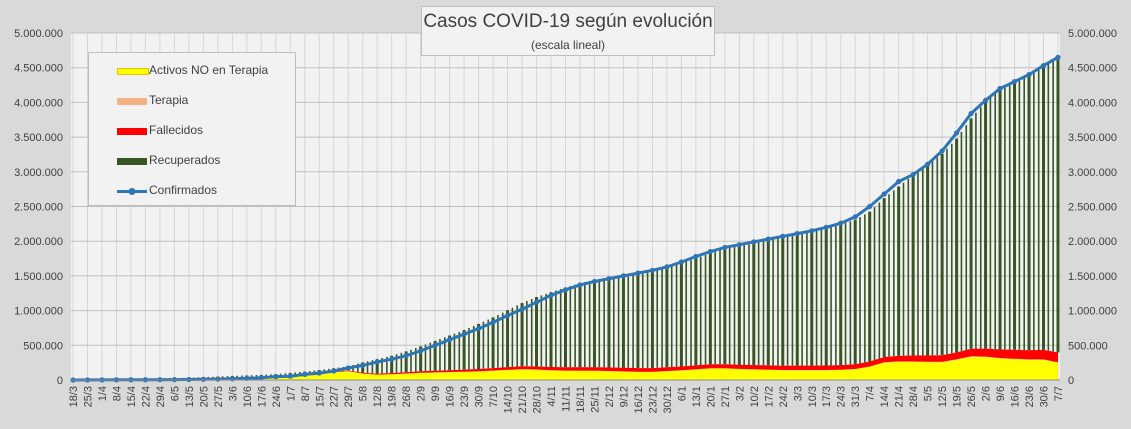 This screenshot has height=429, width=1131. Describe the element at coordinates (958, 396) in the screenshot. I see `x-tick-label: 19/5` at that location.